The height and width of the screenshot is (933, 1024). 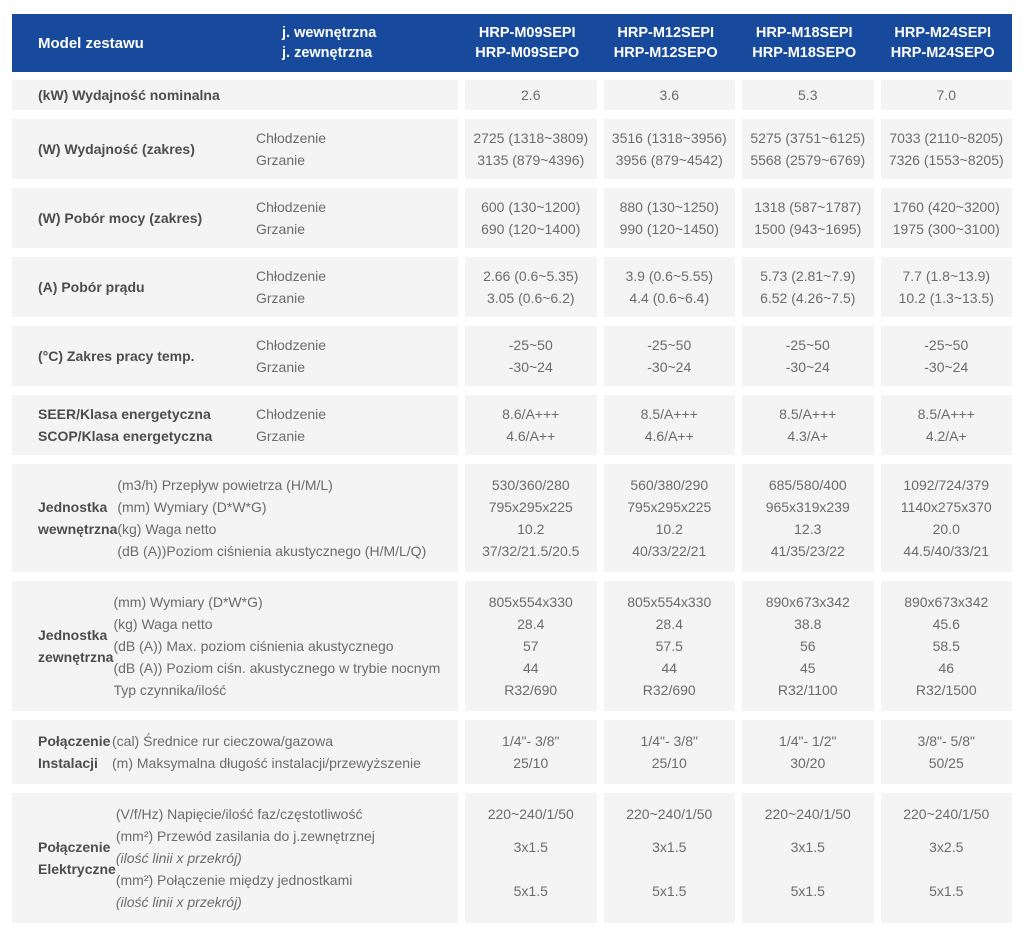 I want to click on value-cell: 10.2 (1.3~13.5), so click(x=946, y=298).